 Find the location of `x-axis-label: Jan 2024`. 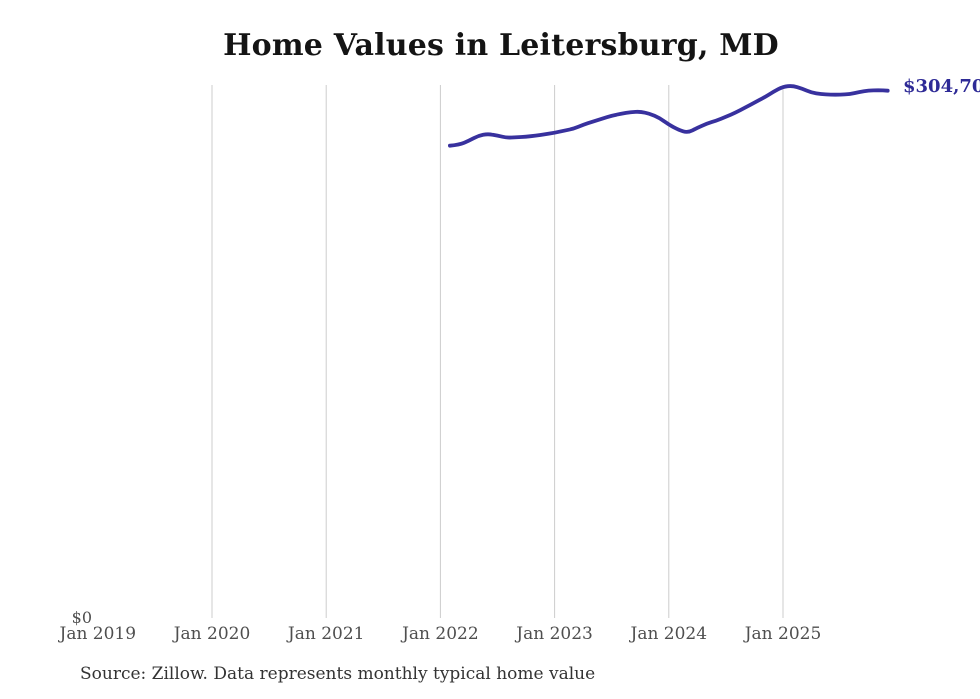

x-axis-label: Jan 2024 is located at coordinates (669, 634).